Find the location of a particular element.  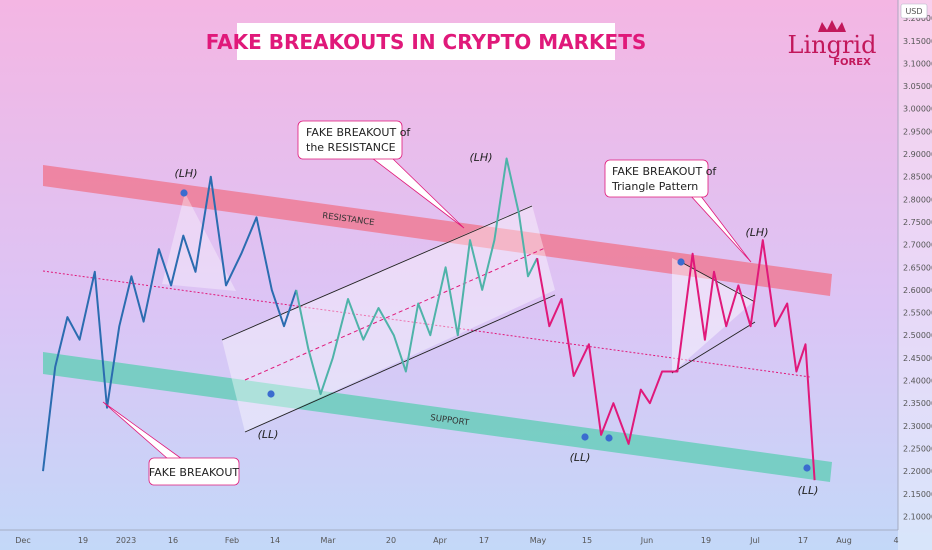

chart-title: FAKE BREAKOUTS IN CRYPTO MARKETS is located at coordinates (426, 42).